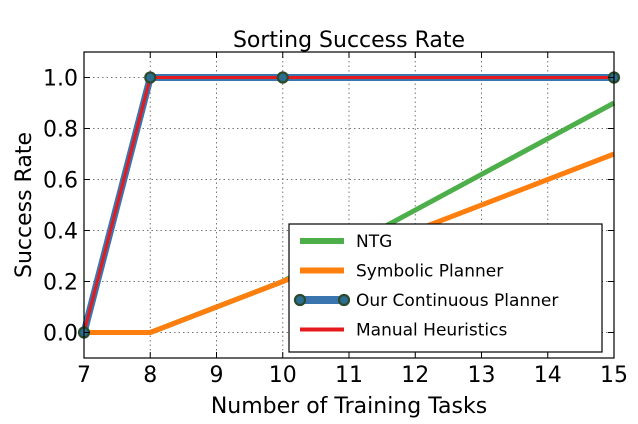 The width and height of the screenshot is (638, 424). I want to click on y-tick-label: 0.6, so click(60, 181).